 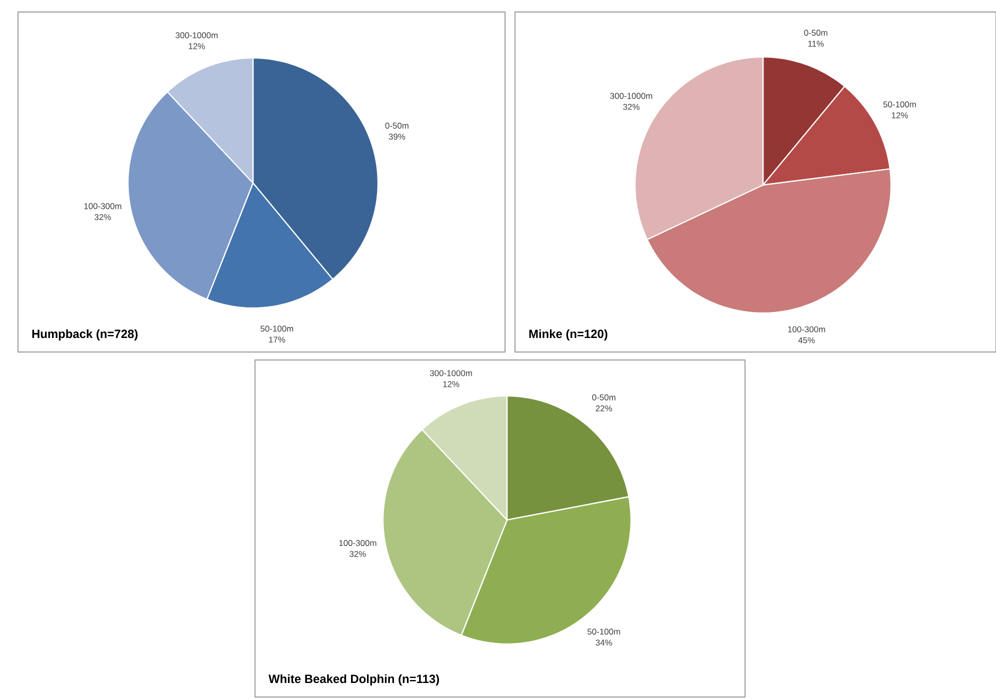 I want to click on data-label: 17%, so click(x=277, y=339).